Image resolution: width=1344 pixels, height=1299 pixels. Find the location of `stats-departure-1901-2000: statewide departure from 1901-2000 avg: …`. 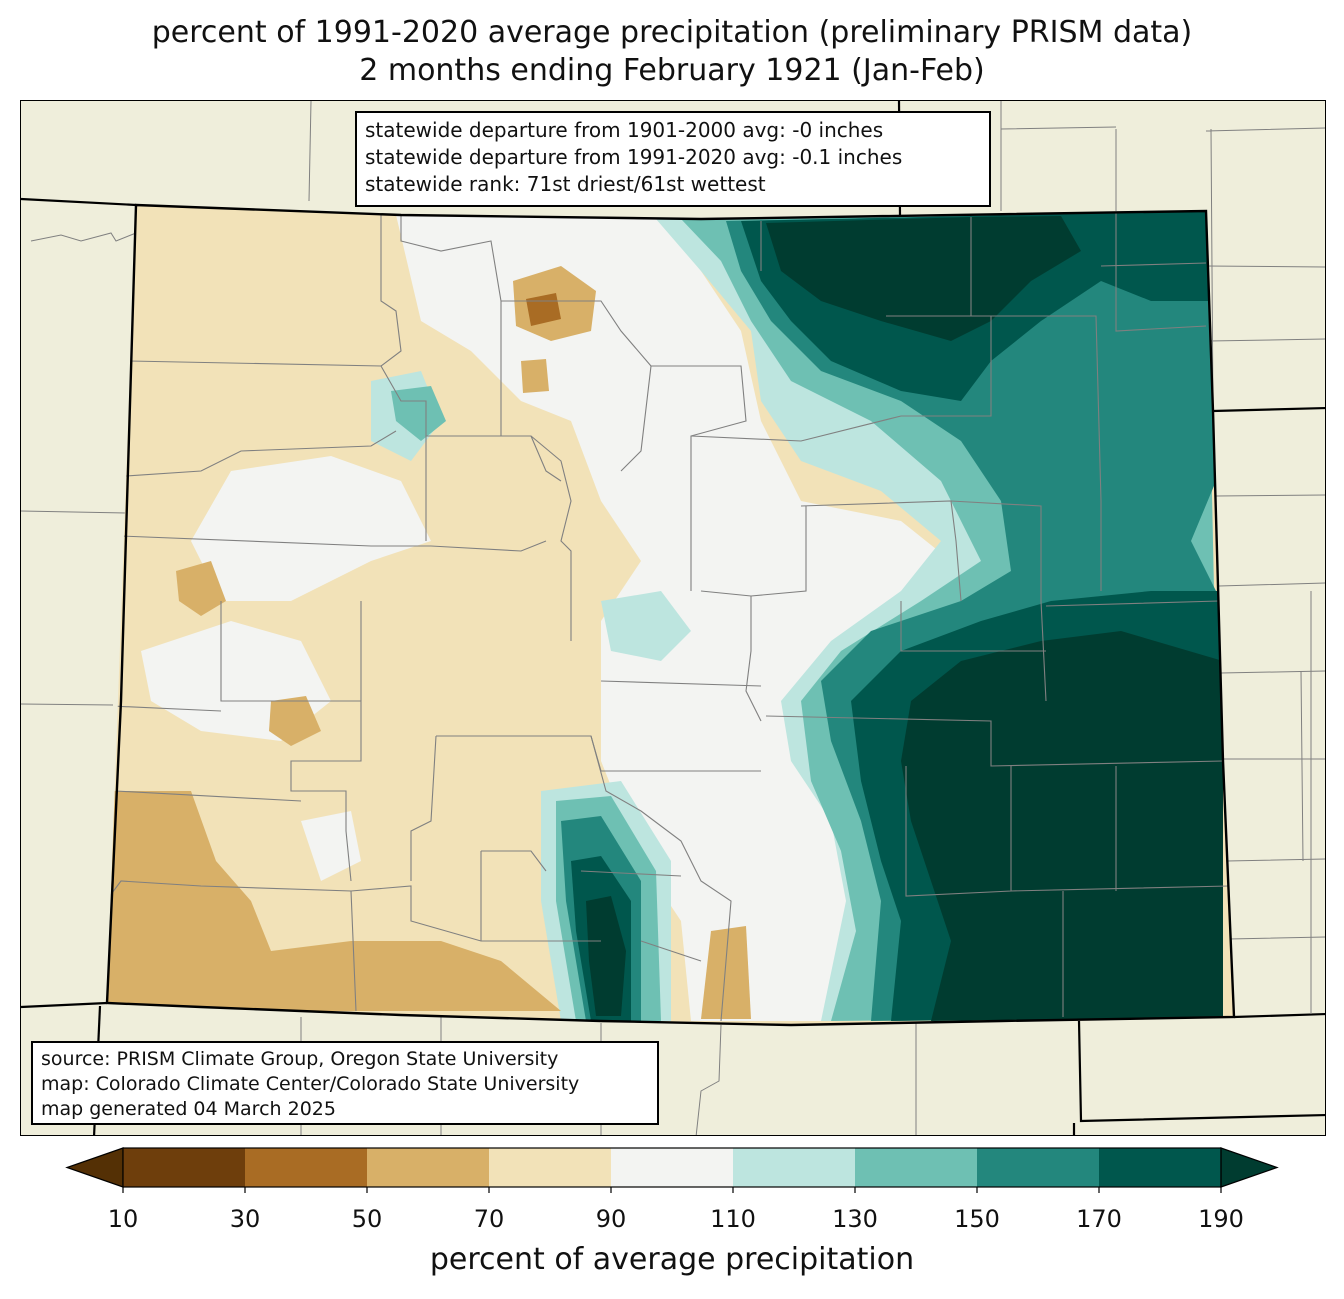

stats-departure-1901-2000: statewide departure from 1901-2000 avg: … is located at coordinates (624, 130).